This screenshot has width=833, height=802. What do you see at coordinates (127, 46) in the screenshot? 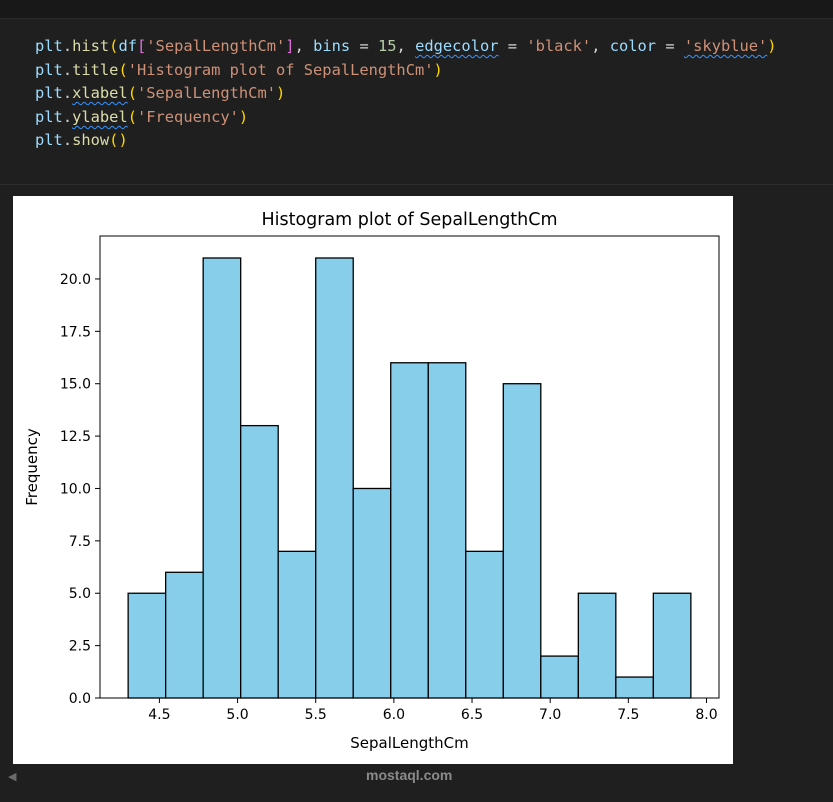
I see `code-token: df` at bounding box center [127, 46].